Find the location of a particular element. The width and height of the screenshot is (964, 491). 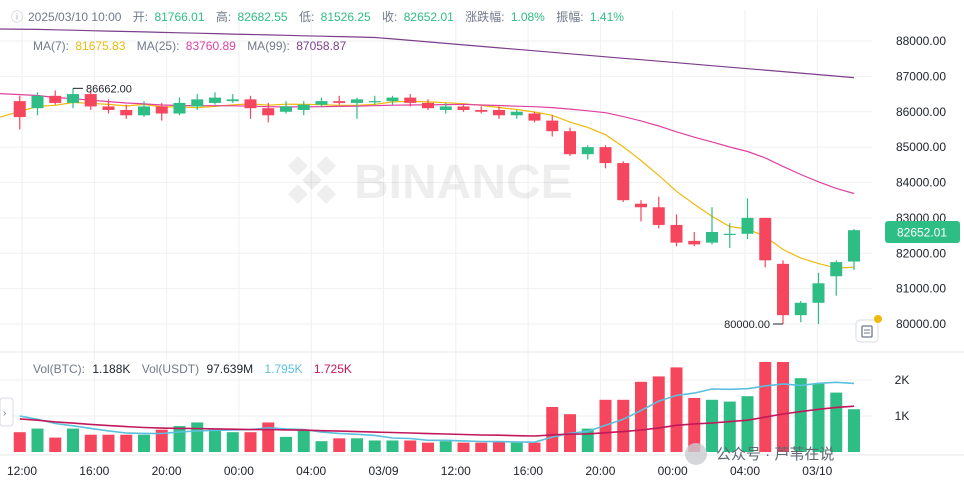

close-value: 82652.01 is located at coordinates (429, 17).